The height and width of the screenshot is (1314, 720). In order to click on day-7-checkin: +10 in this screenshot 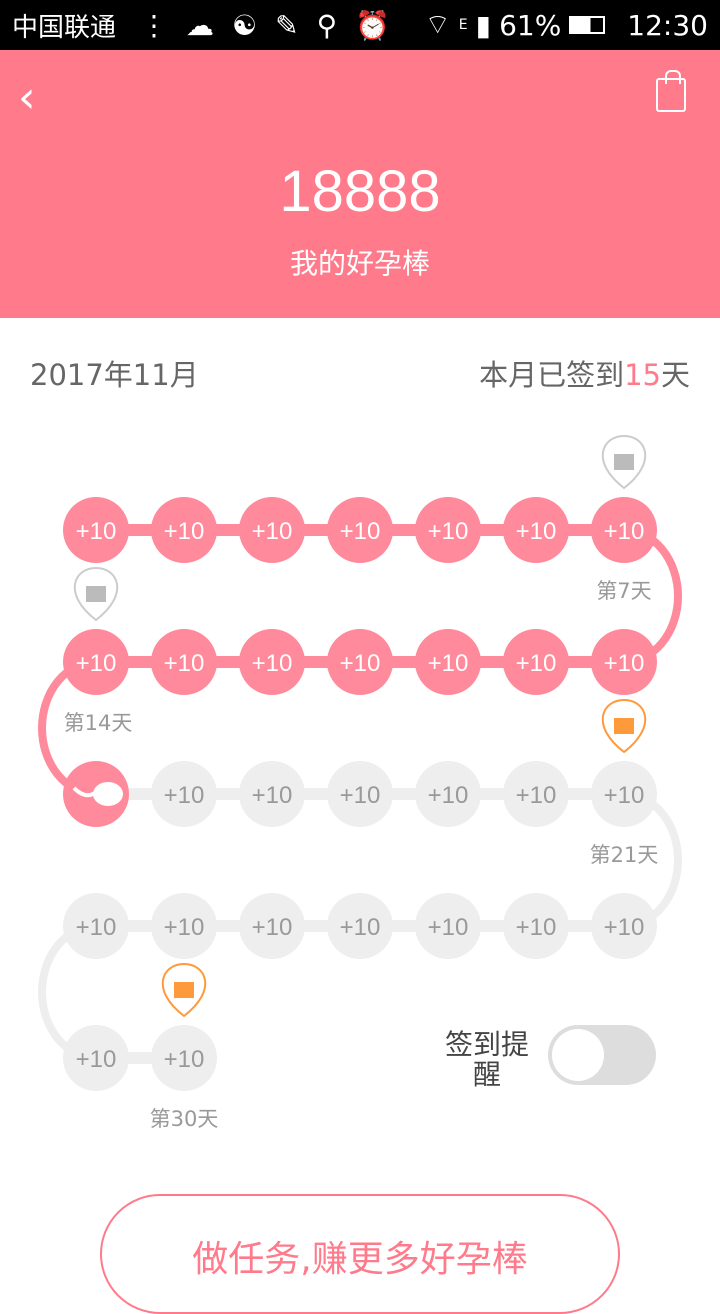, I will do `click(624, 530)`.